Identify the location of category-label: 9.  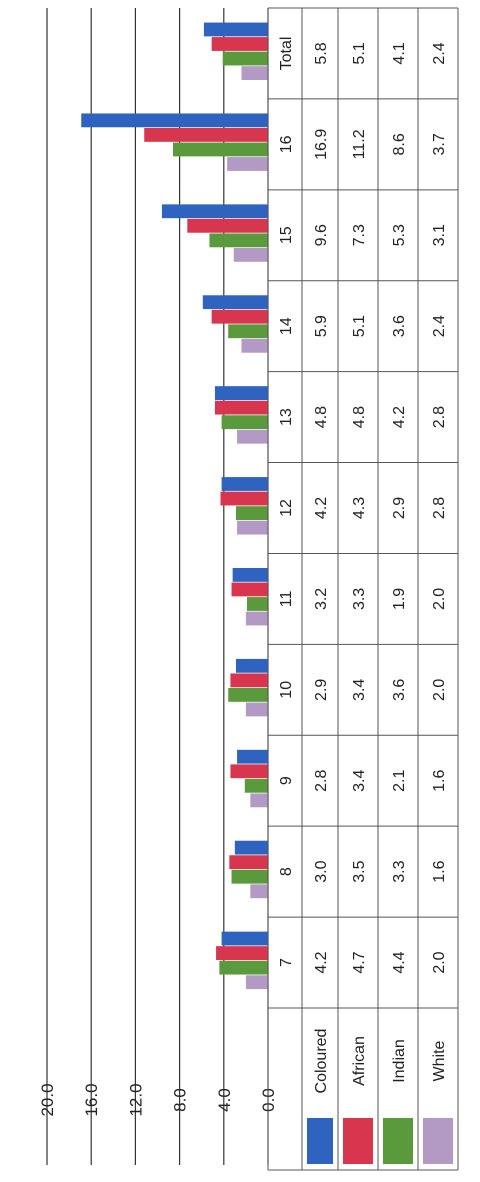
(286, 780).